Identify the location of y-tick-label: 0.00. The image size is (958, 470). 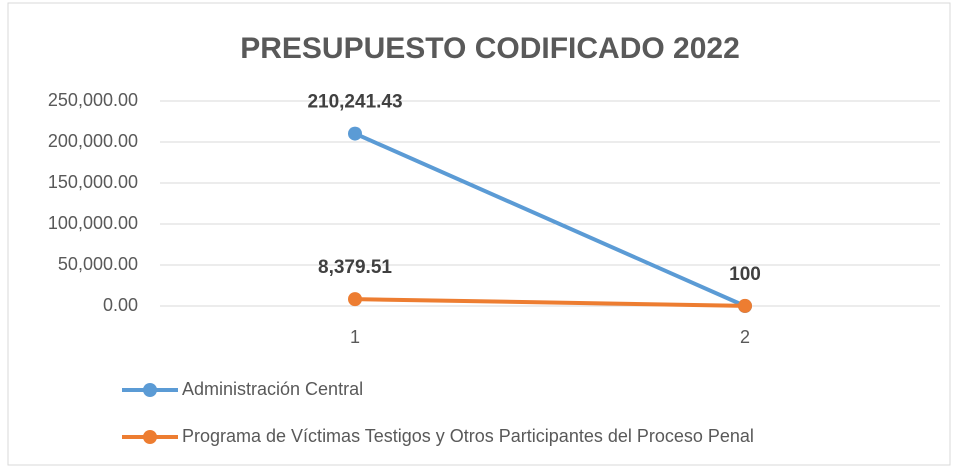
(120, 305).